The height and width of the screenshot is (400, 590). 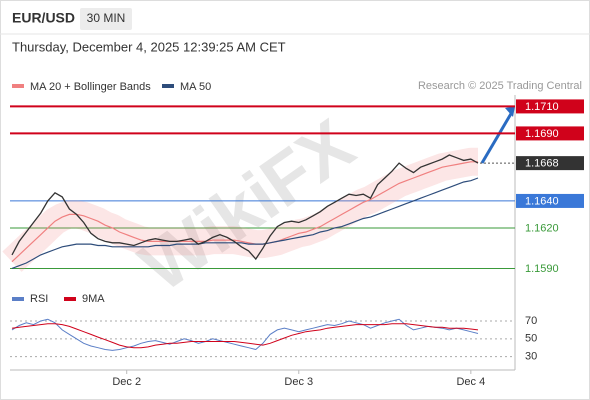 I want to click on symbol: EUR/USD, so click(x=43, y=18).